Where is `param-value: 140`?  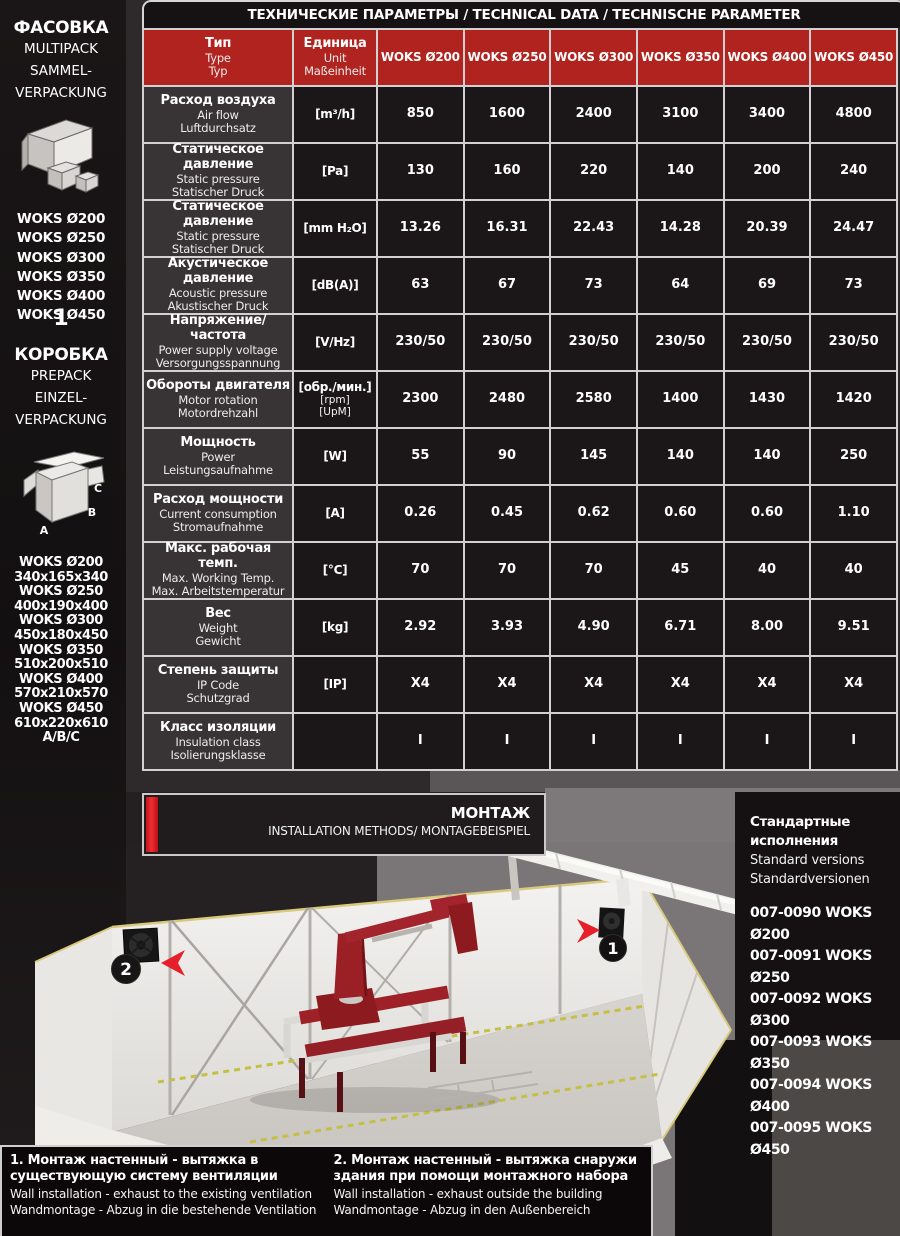 param-value: 140 is located at coordinates (680, 456).